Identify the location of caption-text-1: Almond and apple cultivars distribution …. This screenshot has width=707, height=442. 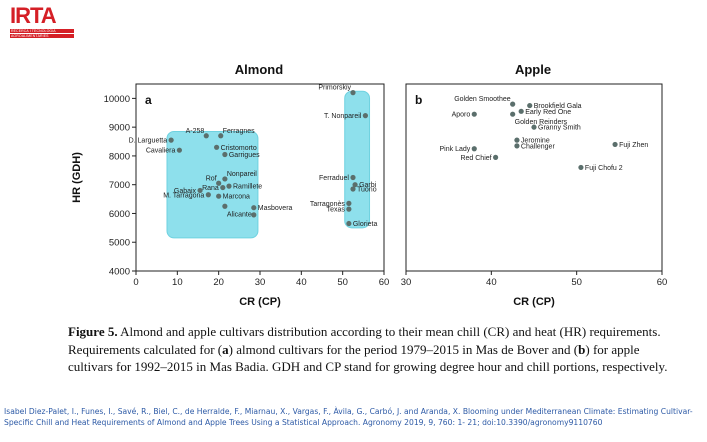
(364, 340).